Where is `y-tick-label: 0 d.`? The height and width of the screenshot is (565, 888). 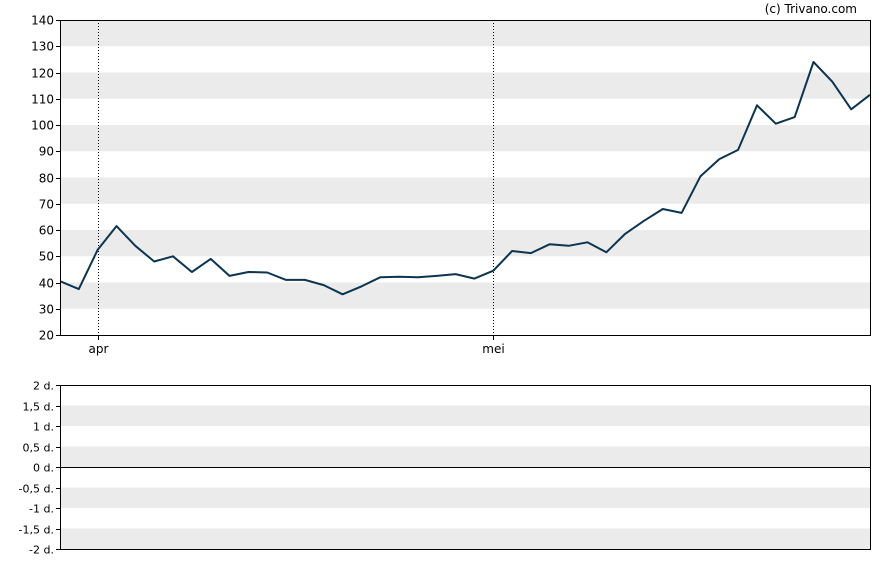
y-tick-label: 0 d. is located at coordinates (43, 468).